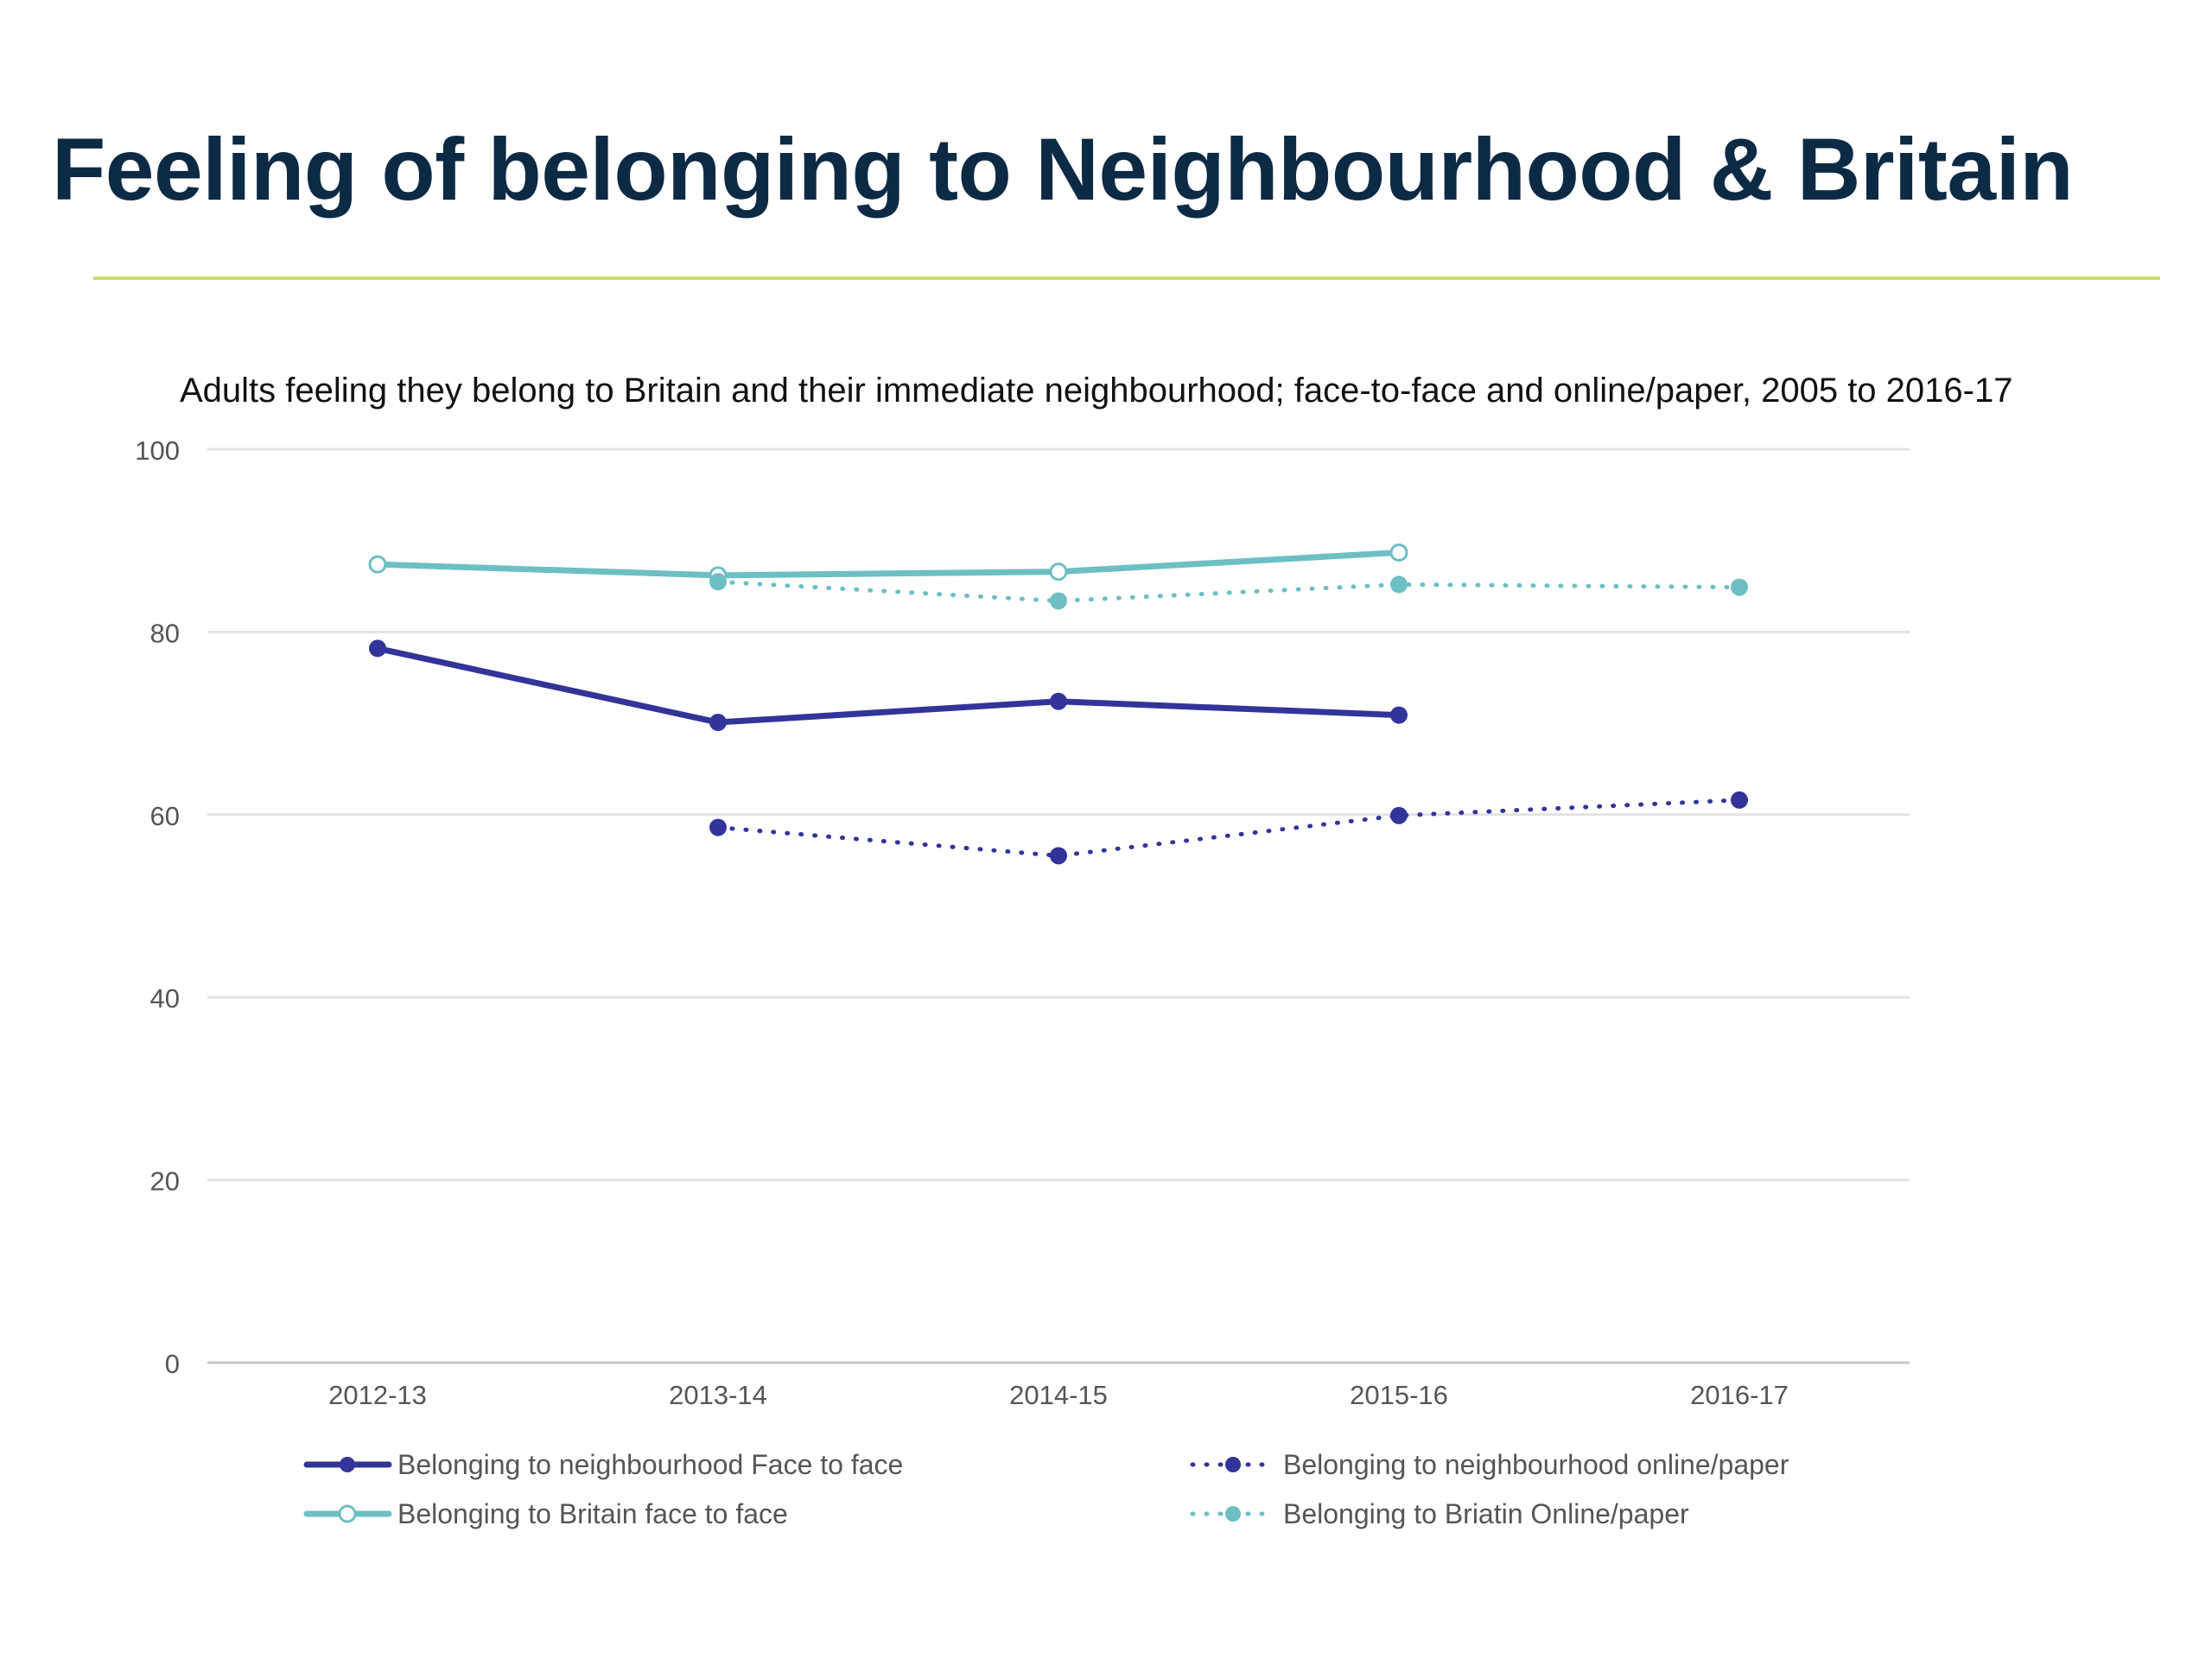 Image resolution: width=2212 pixels, height=1659 pixels. Describe the element at coordinates (1486, 1513) in the screenshot. I see `legend-label: Belonging to Briatin Online/paper` at that location.